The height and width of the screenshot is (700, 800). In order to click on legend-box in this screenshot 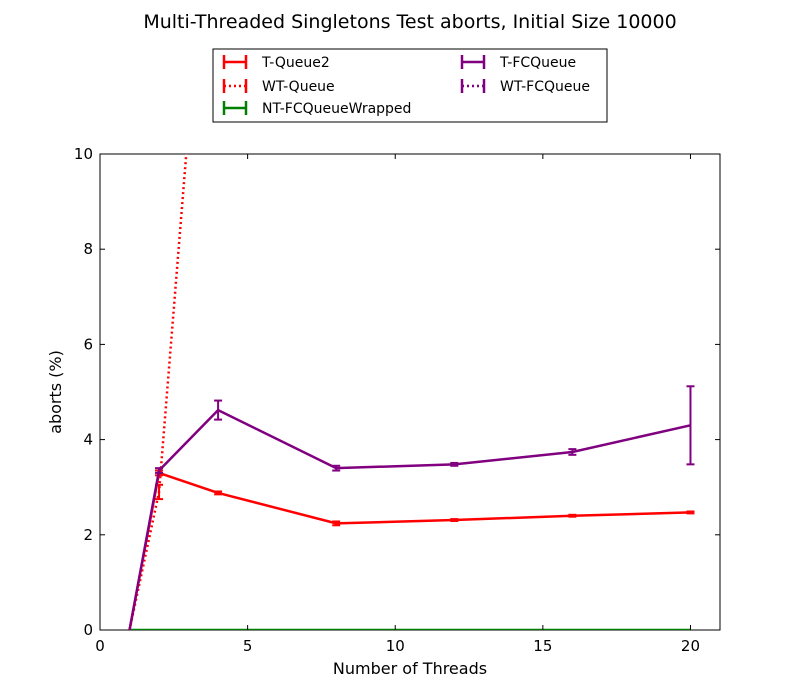, I will do `click(410, 85)`.